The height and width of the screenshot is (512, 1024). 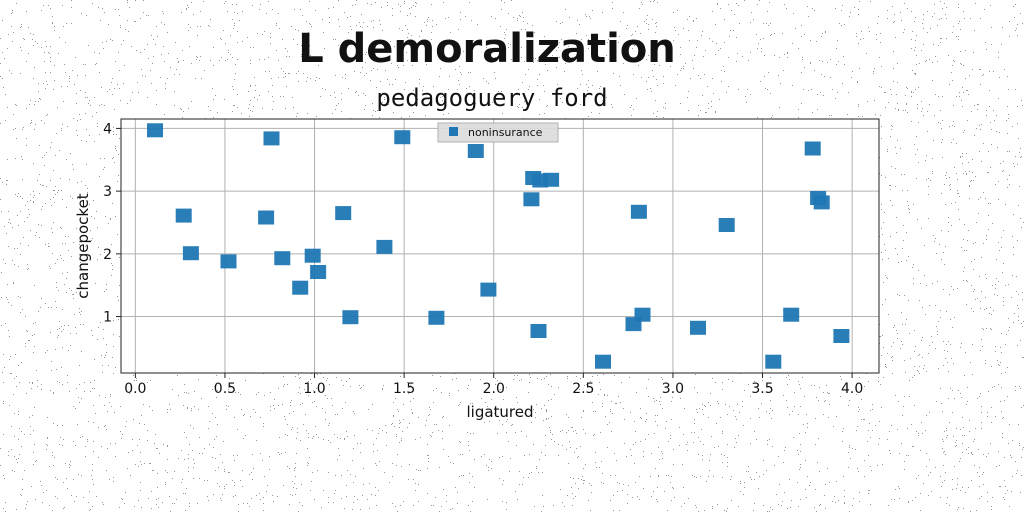 What do you see at coordinates (107, 129) in the screenshot?
I see `y-tick-label: 4` at bounding box center [107, 129].